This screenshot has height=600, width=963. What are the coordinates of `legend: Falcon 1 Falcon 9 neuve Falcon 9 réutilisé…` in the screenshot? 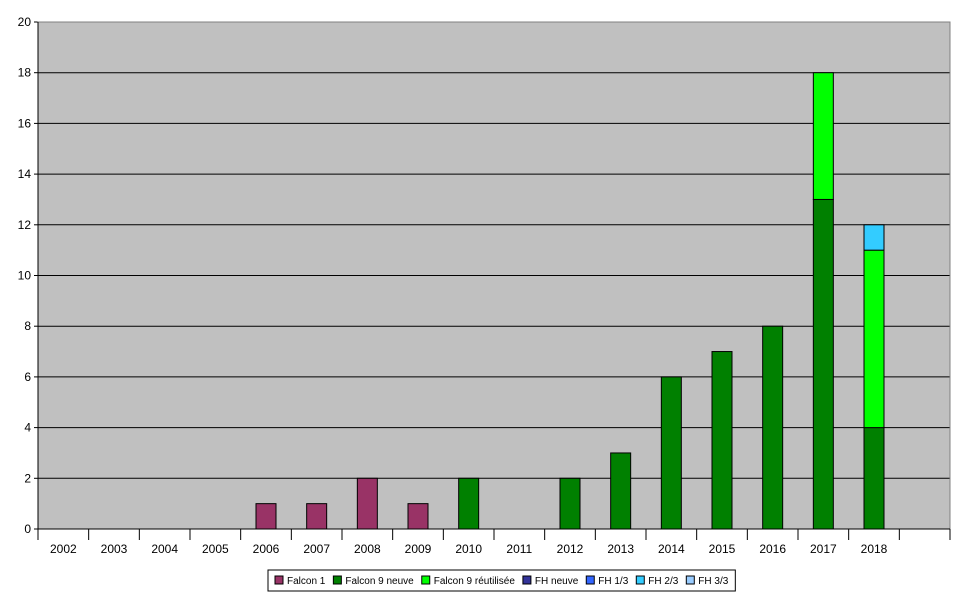 It's located at (501, 580).